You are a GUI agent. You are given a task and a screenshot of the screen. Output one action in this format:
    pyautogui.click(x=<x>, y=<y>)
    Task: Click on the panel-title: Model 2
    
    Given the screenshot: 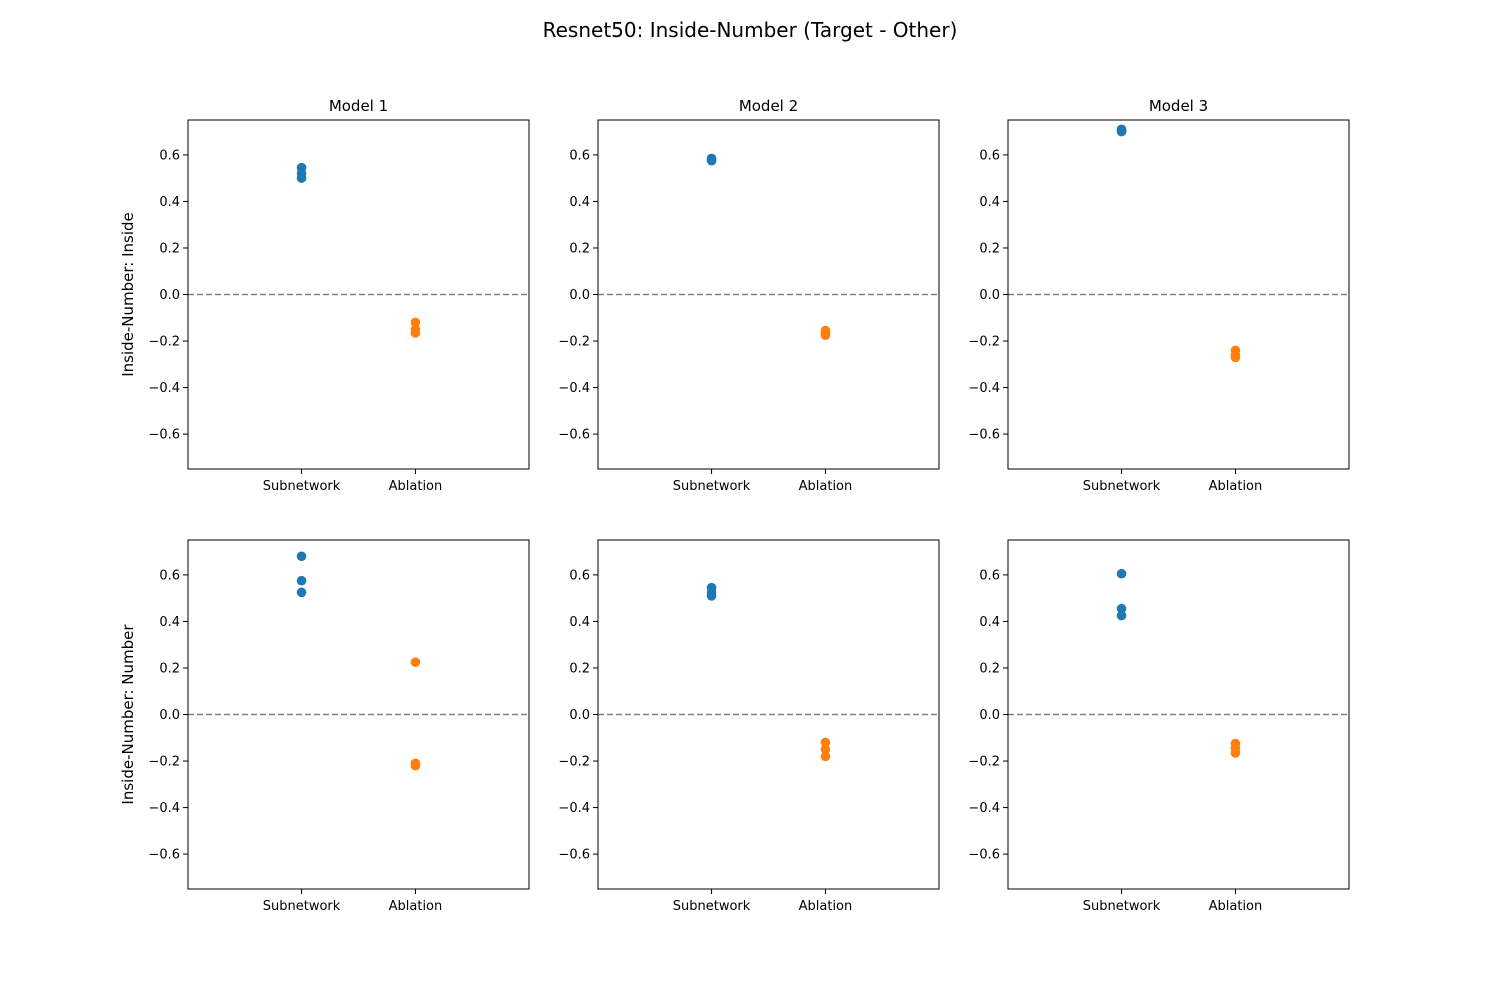 What is the action you would take?
    pyautogui.click(x=768, y=106)
    